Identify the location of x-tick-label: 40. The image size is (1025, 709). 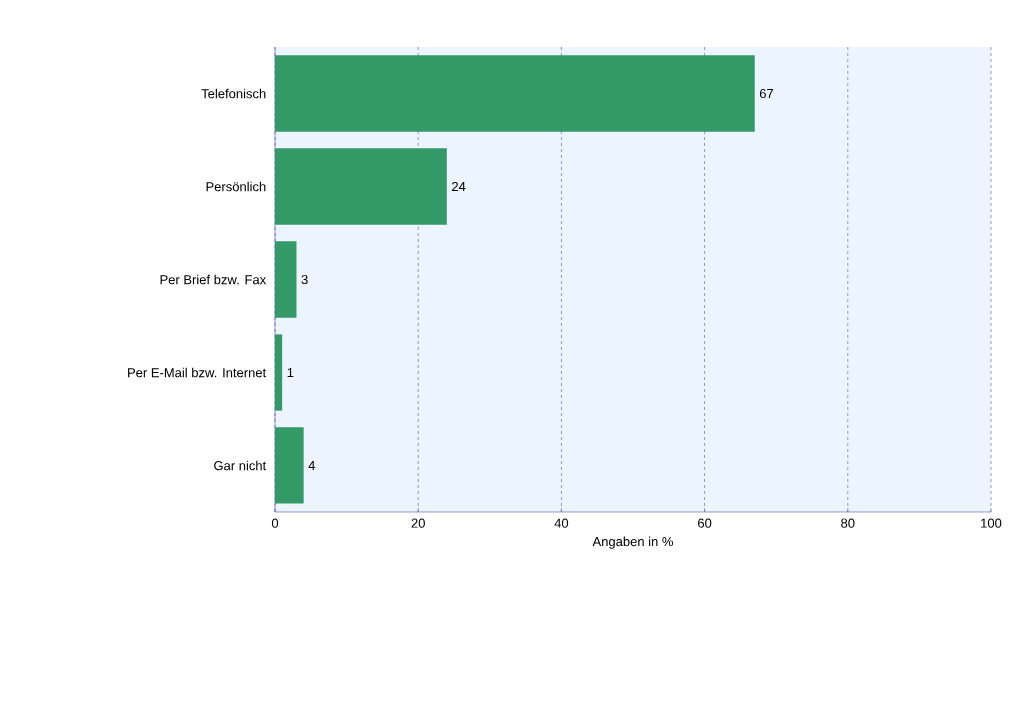
(561, 523).